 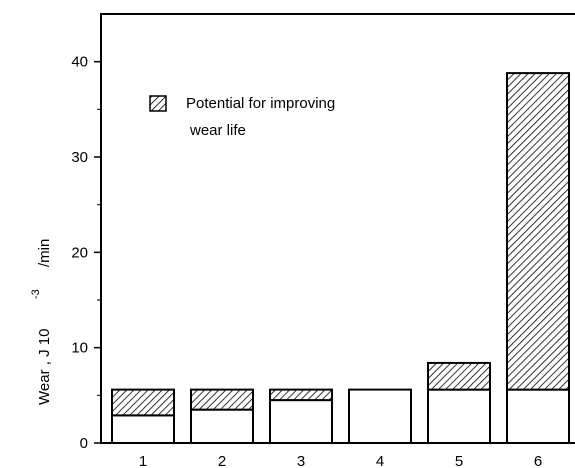 What do you see at coordinates (459, 376) in the screenshot?
I see `bar-5-potential` at bounding box center [459, 376].